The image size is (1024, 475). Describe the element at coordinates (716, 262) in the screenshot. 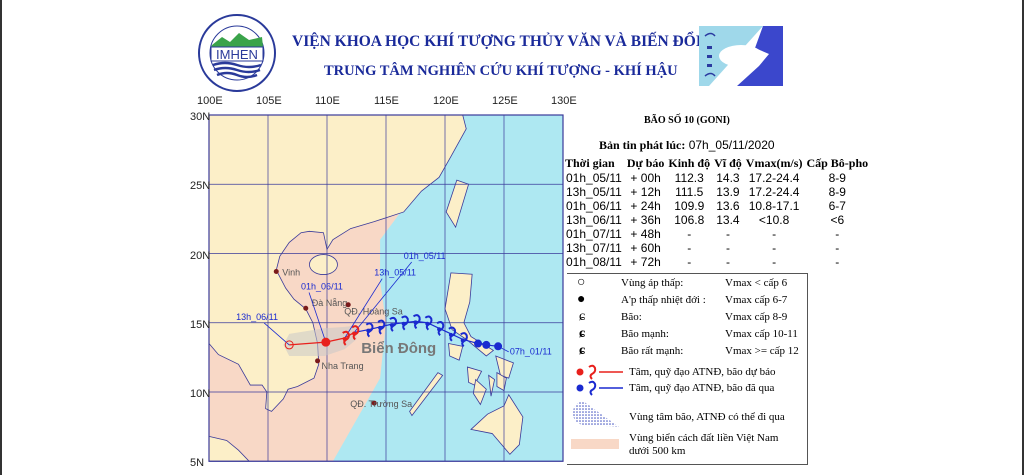

I see `table-row: 01h_08/11 + 72h - - - -` at that location.